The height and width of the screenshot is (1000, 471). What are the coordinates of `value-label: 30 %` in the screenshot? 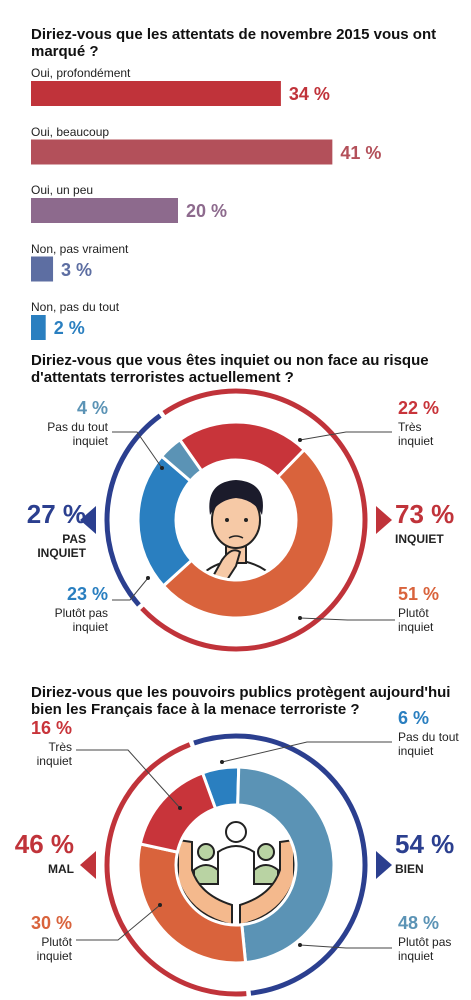 It's located at (51, 923).